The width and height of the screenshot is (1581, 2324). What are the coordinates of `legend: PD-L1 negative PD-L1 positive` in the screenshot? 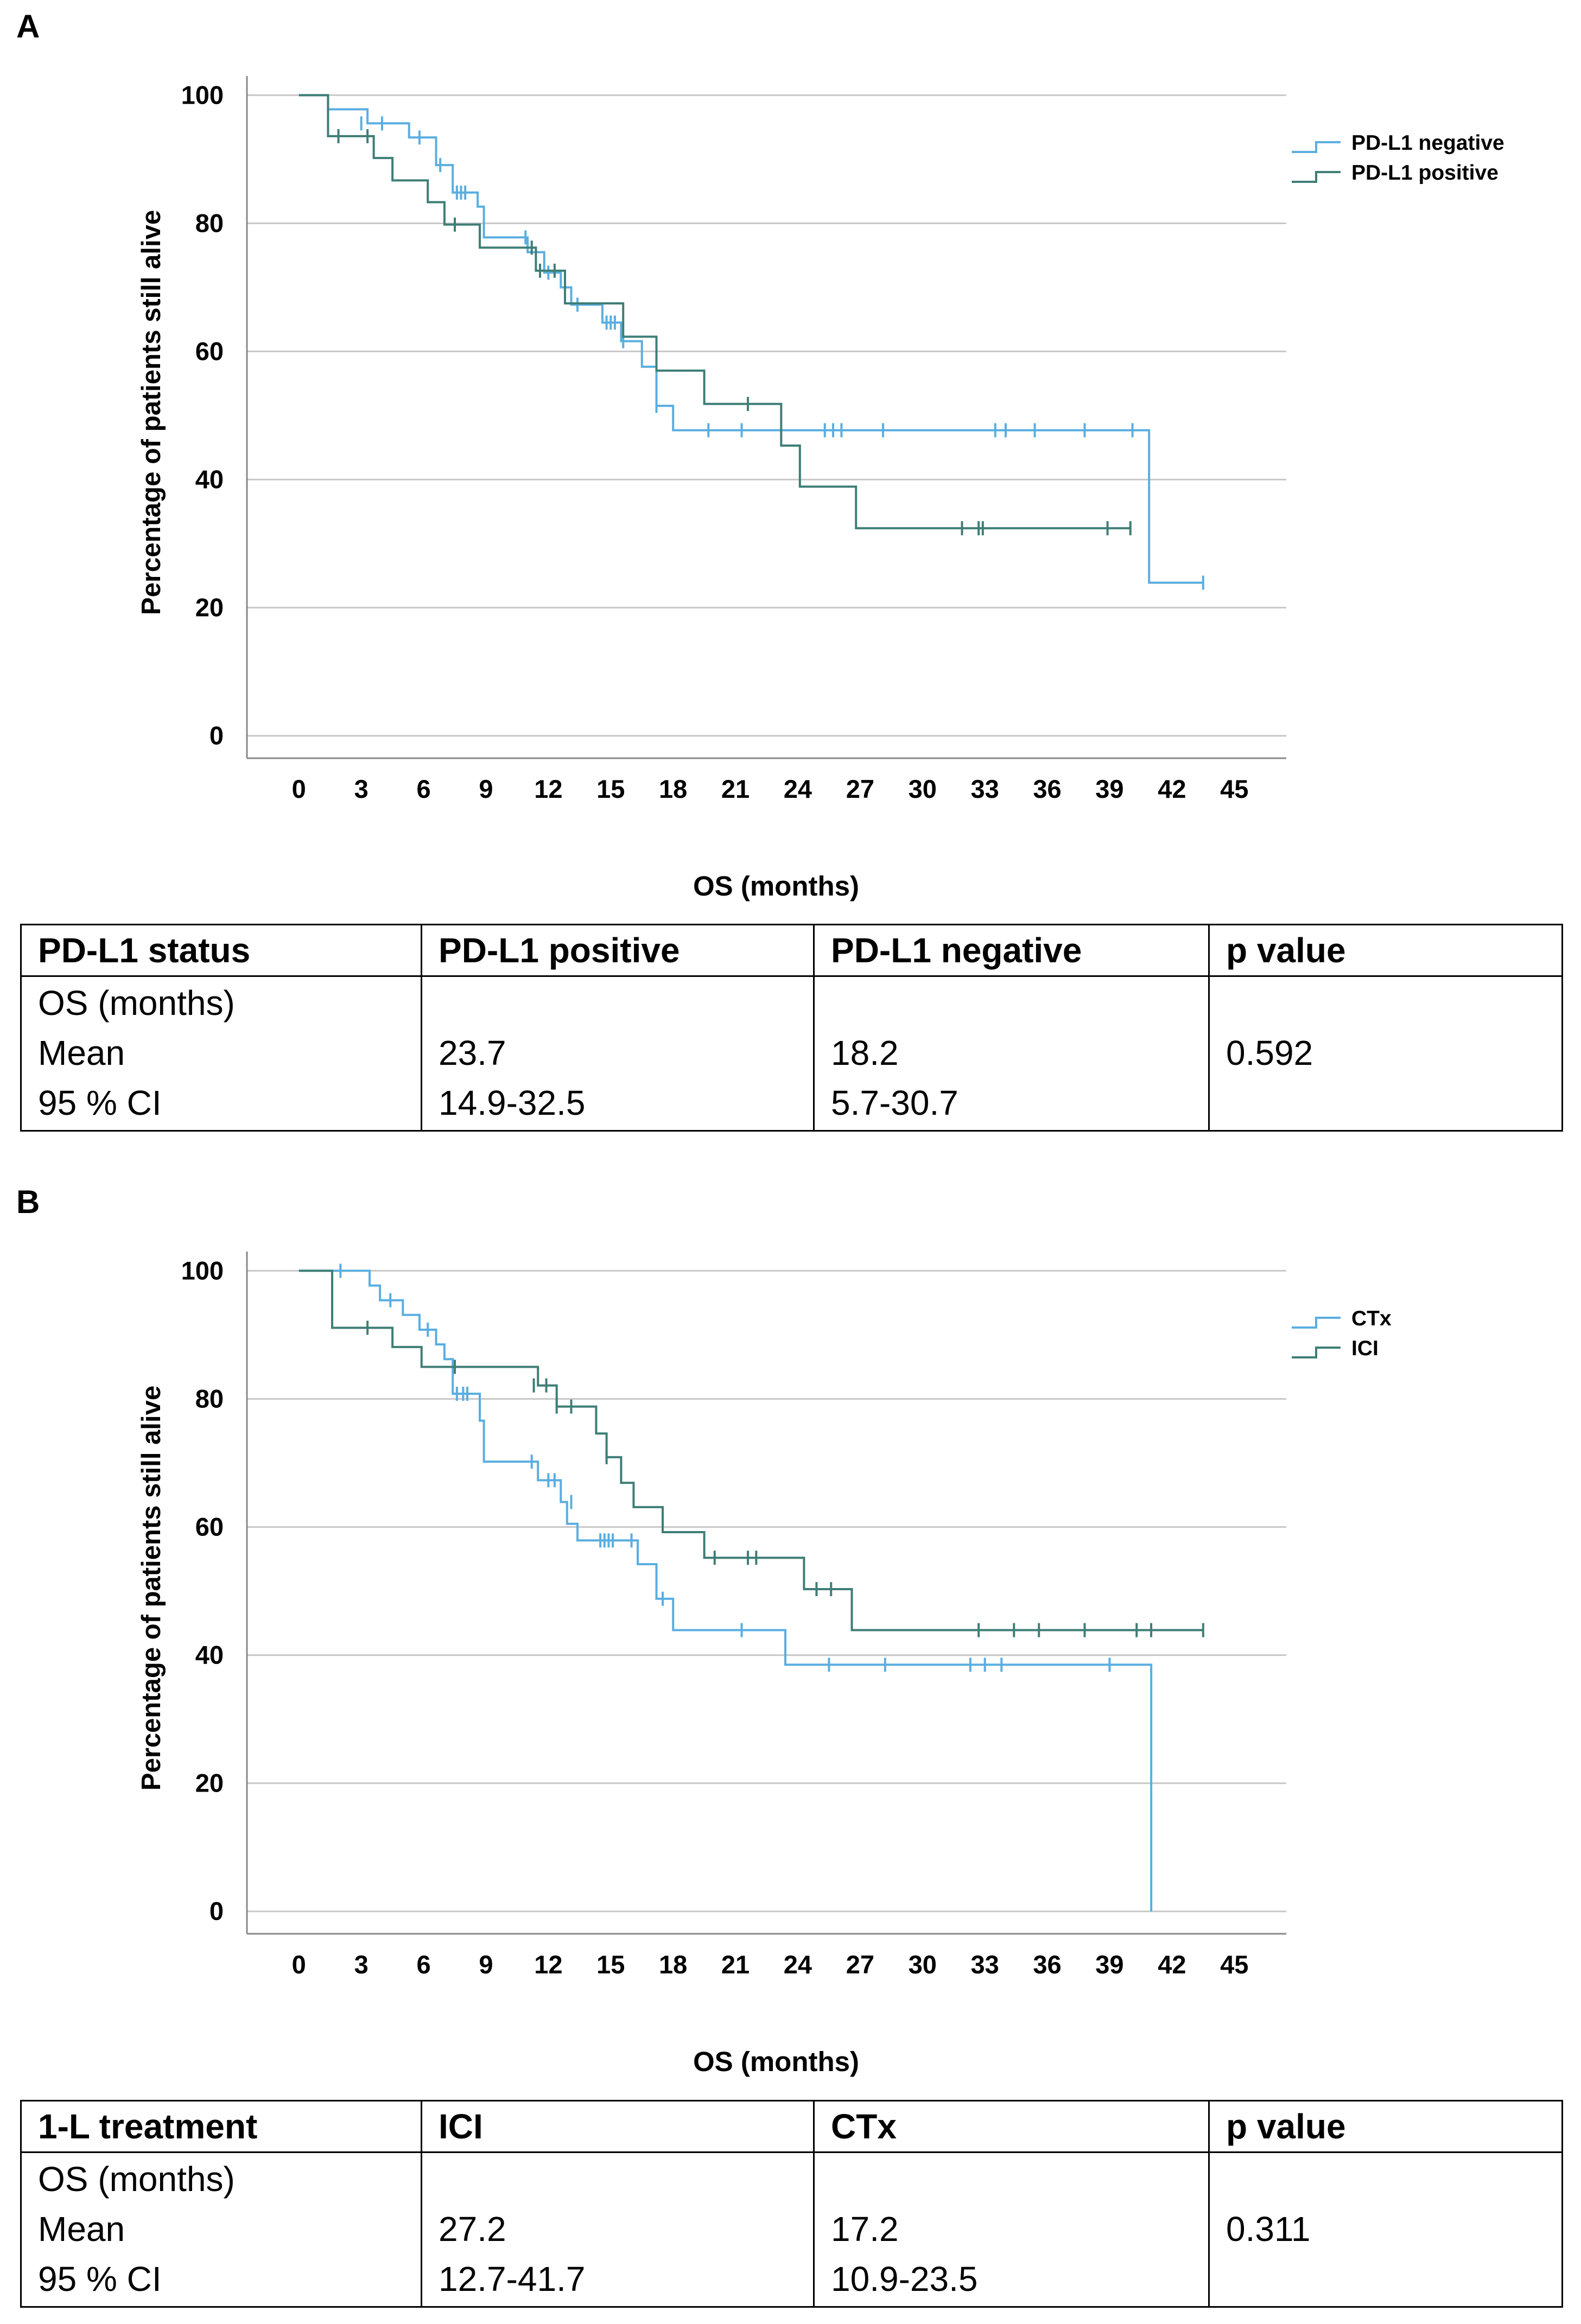 It's located at (1398, 158).